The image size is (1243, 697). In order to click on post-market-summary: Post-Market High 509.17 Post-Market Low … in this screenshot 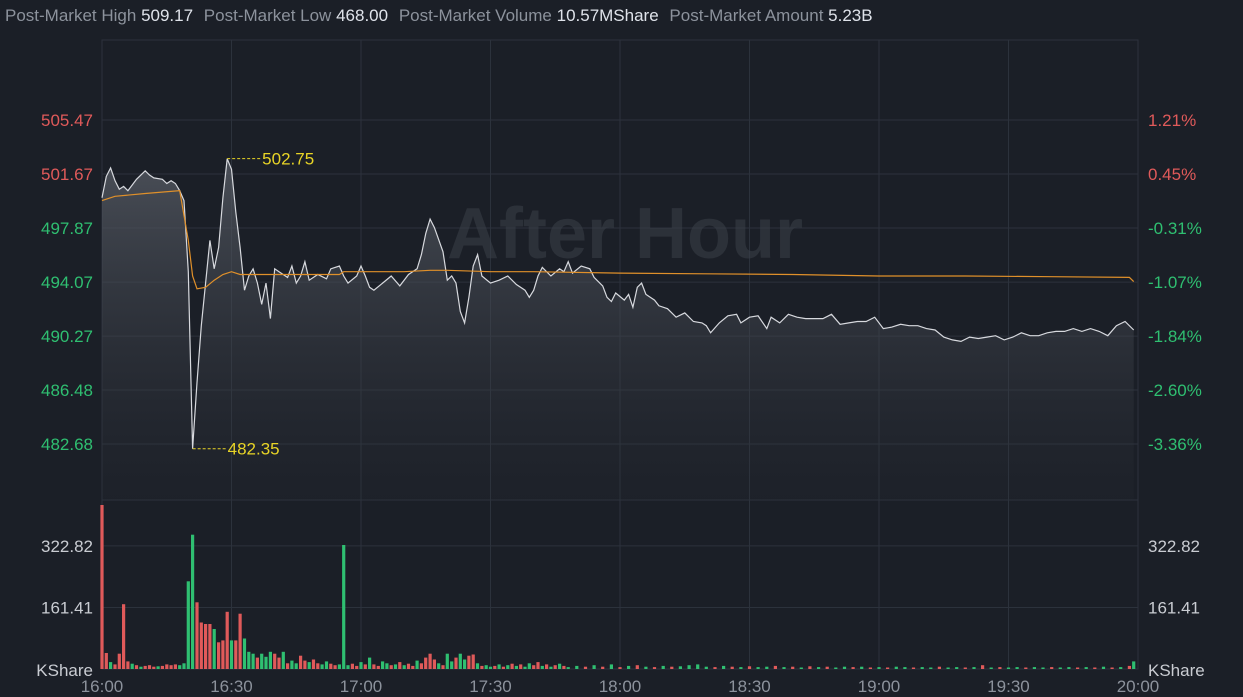, I will do `click(442, 16)`.